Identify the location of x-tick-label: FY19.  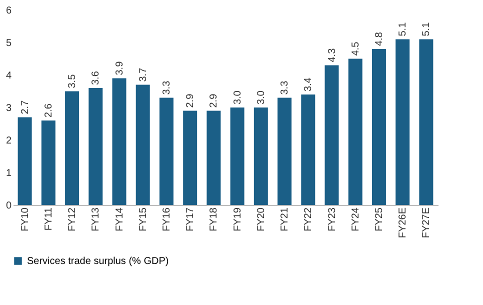
(238, 219).